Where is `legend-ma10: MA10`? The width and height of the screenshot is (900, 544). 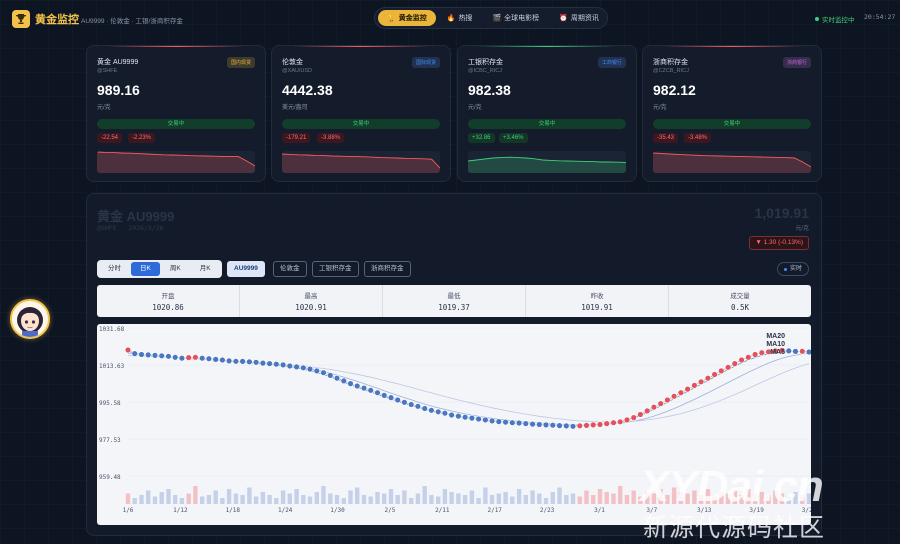
legend-ma10: MA10 is located at coordinates (775, 344).